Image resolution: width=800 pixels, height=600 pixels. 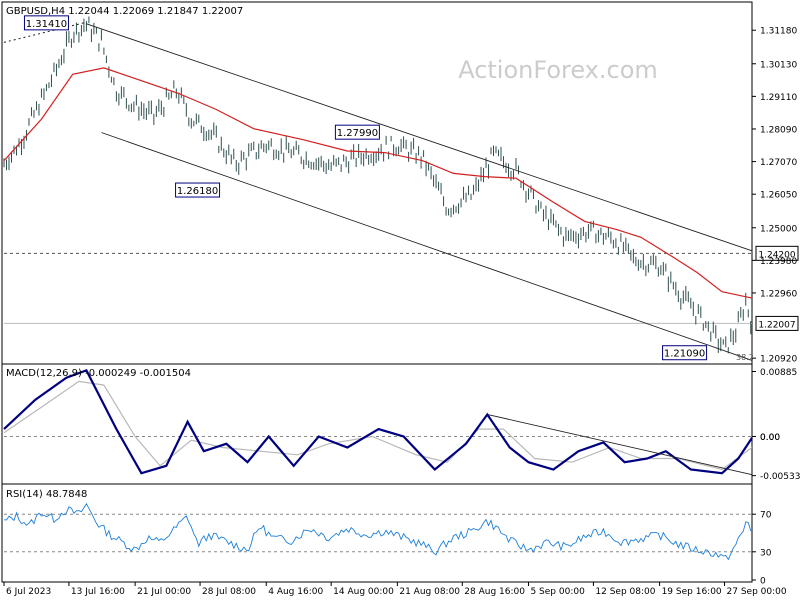 I want to click on time-tick-label: 6 Jul 2023, so click(x=28, y=592).